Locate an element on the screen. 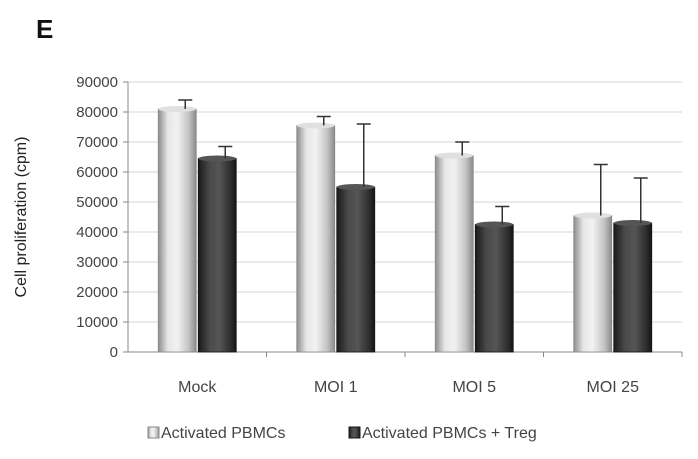 The width and height of the screenshot is (698, 459). y-tick-label: 40000 is located at coordinates (97, 232).